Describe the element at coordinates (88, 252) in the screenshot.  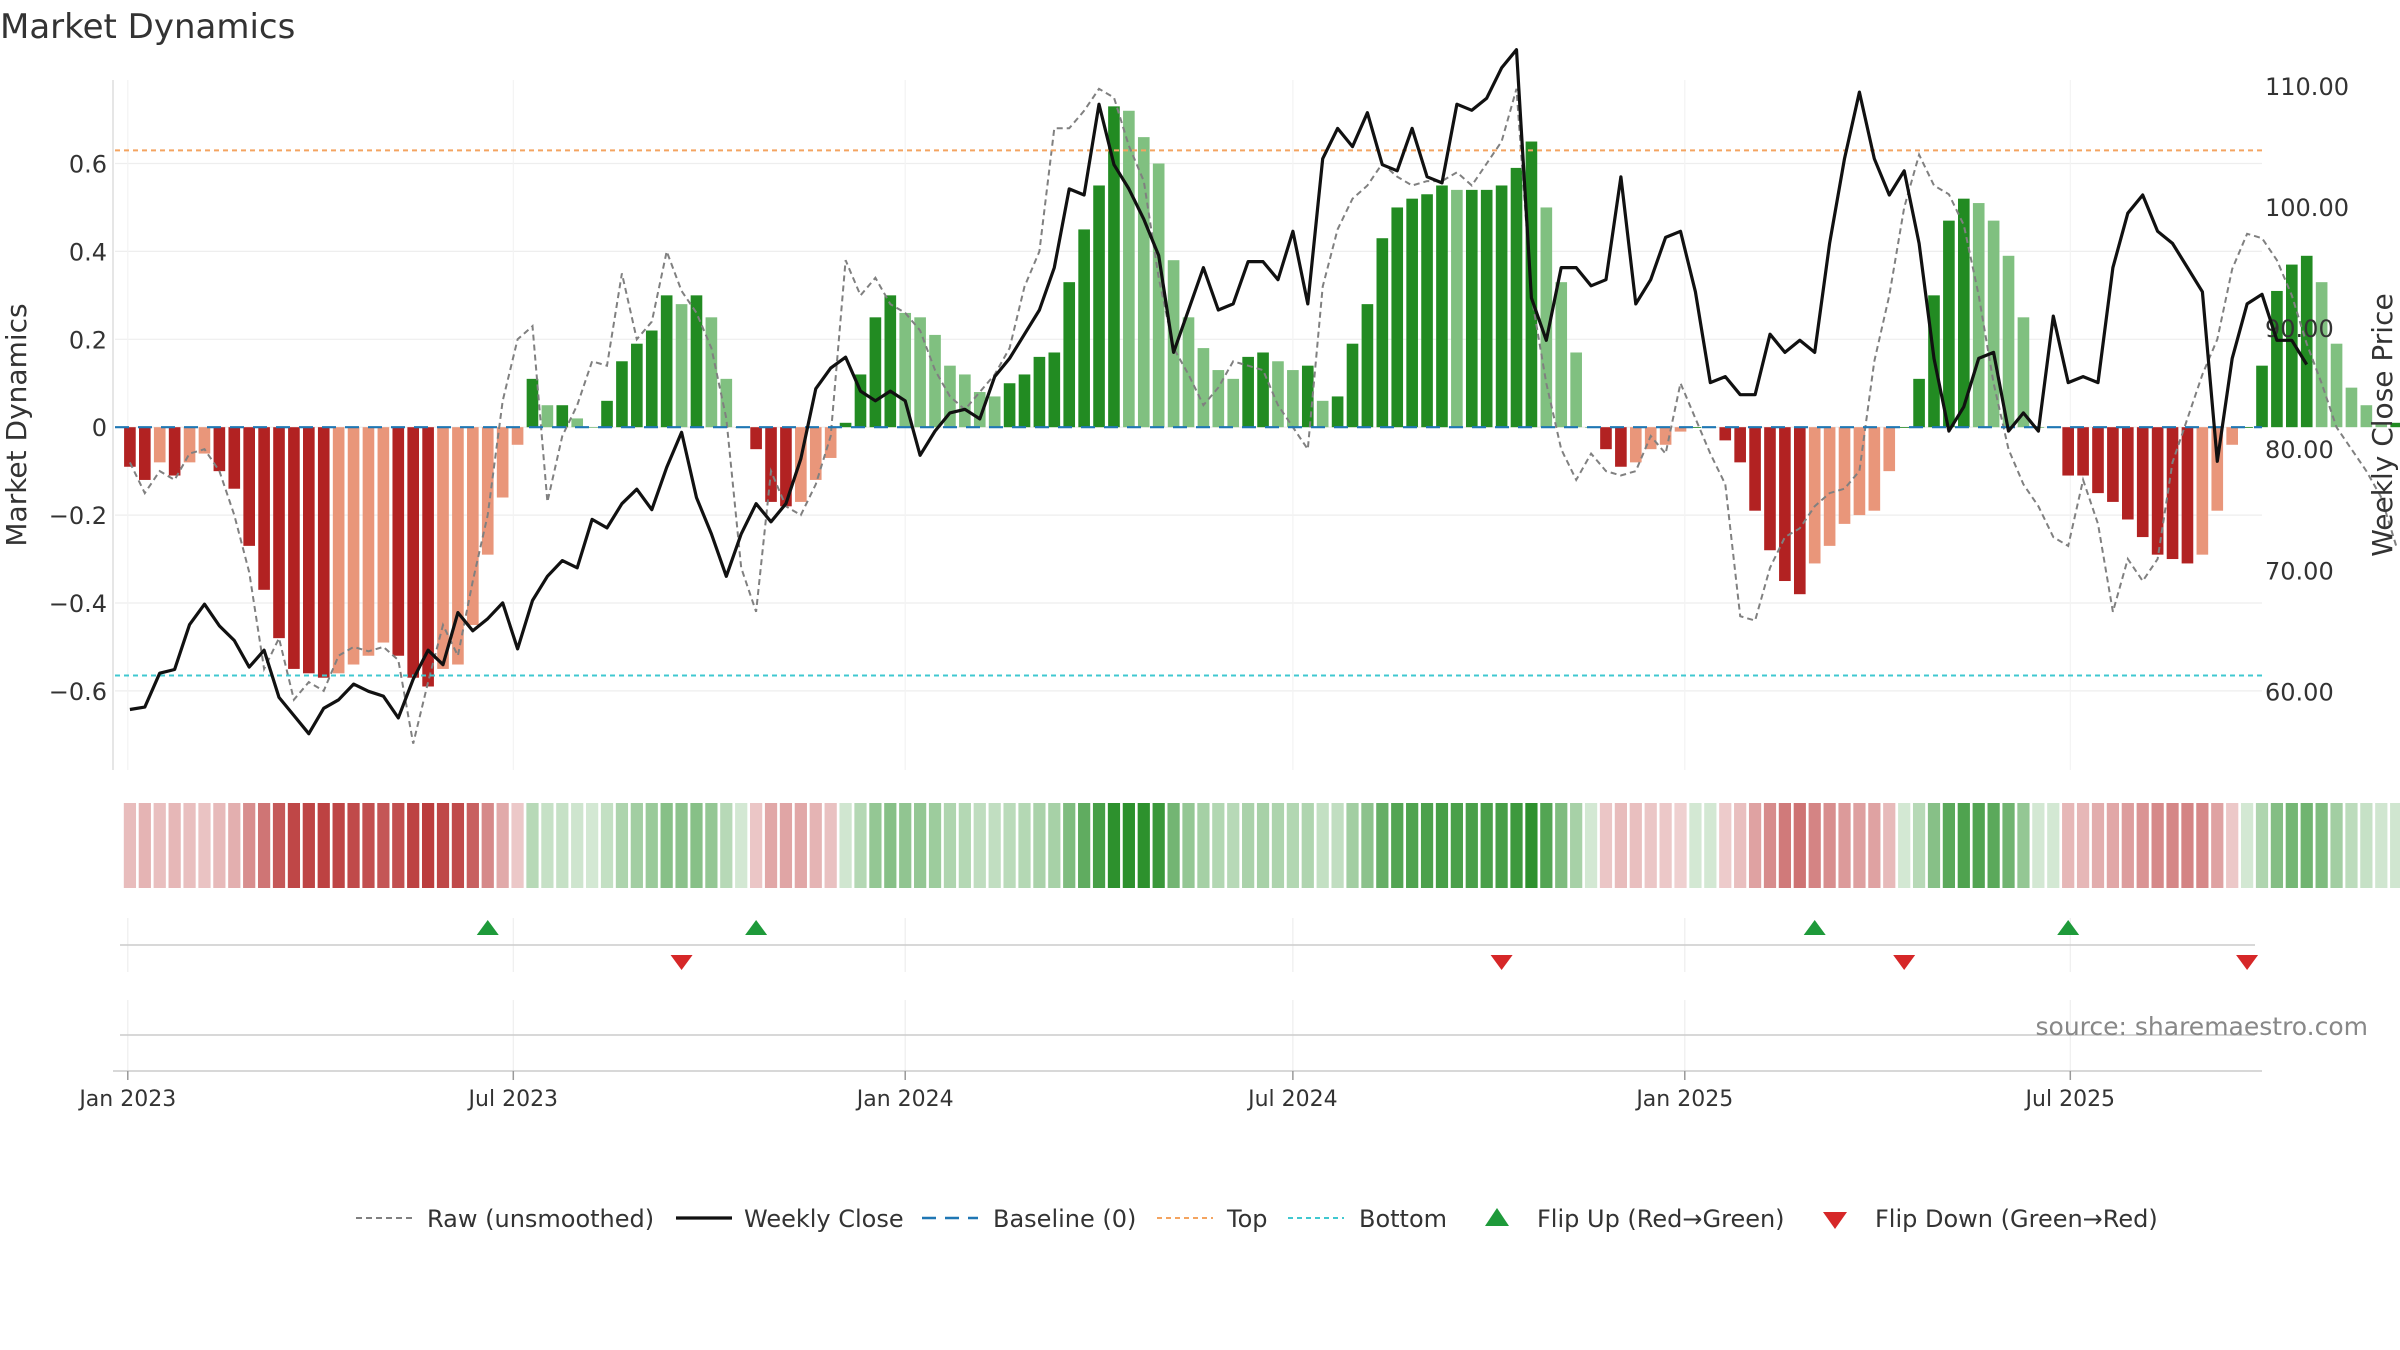
I see `left-tick-label: 0.4` at that location.